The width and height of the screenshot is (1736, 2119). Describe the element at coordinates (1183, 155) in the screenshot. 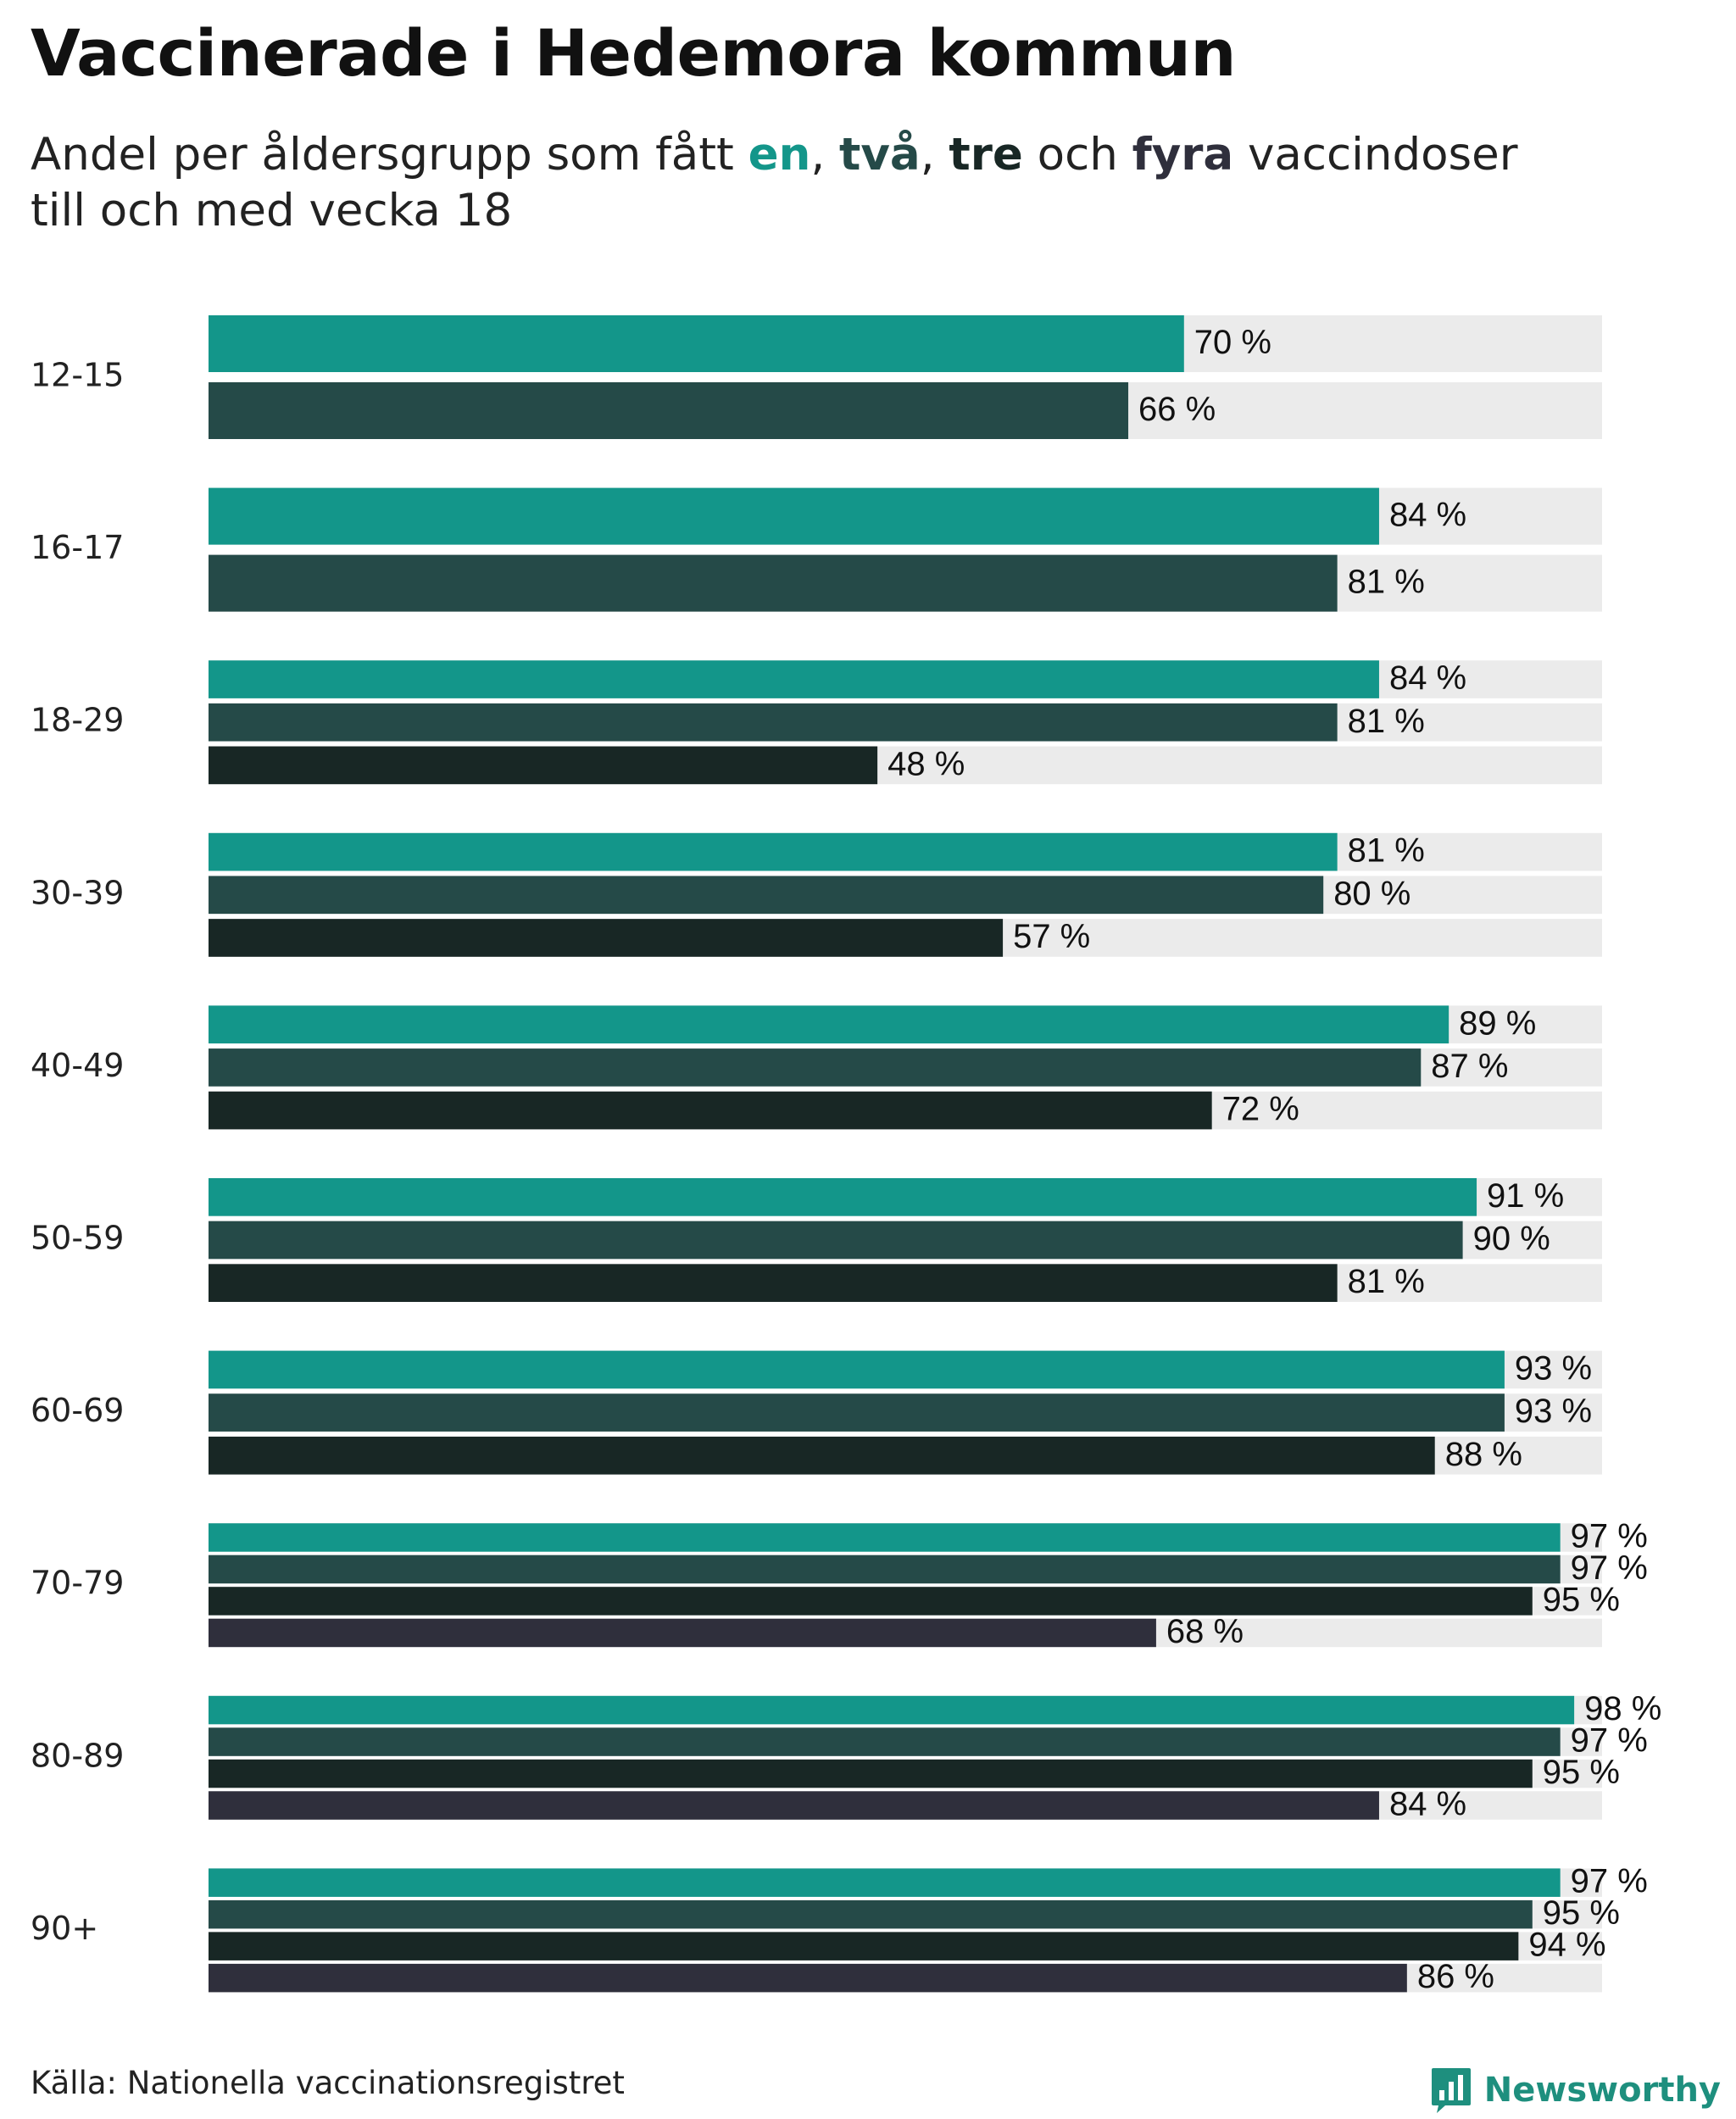

I see `subtitle-dose-four: fyra` at that location.